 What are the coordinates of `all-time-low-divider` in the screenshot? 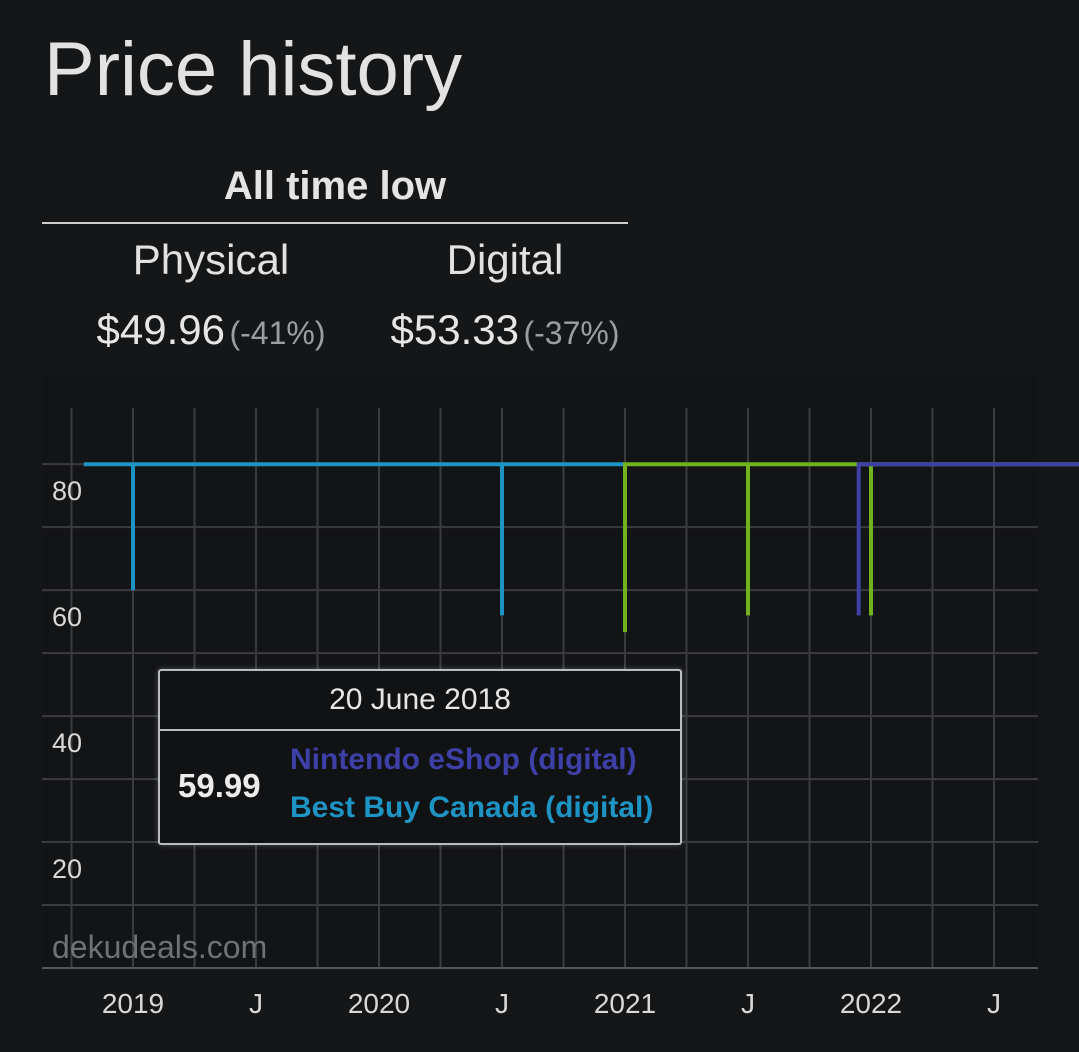 It's located at (335, 223).